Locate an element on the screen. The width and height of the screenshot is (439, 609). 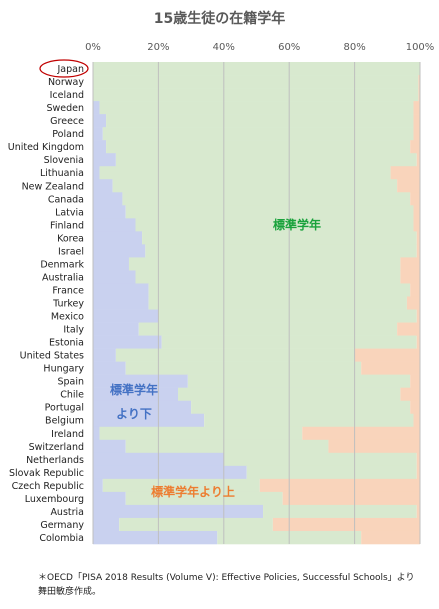
category-label: Slovenia is located at coordinates (64, 160).